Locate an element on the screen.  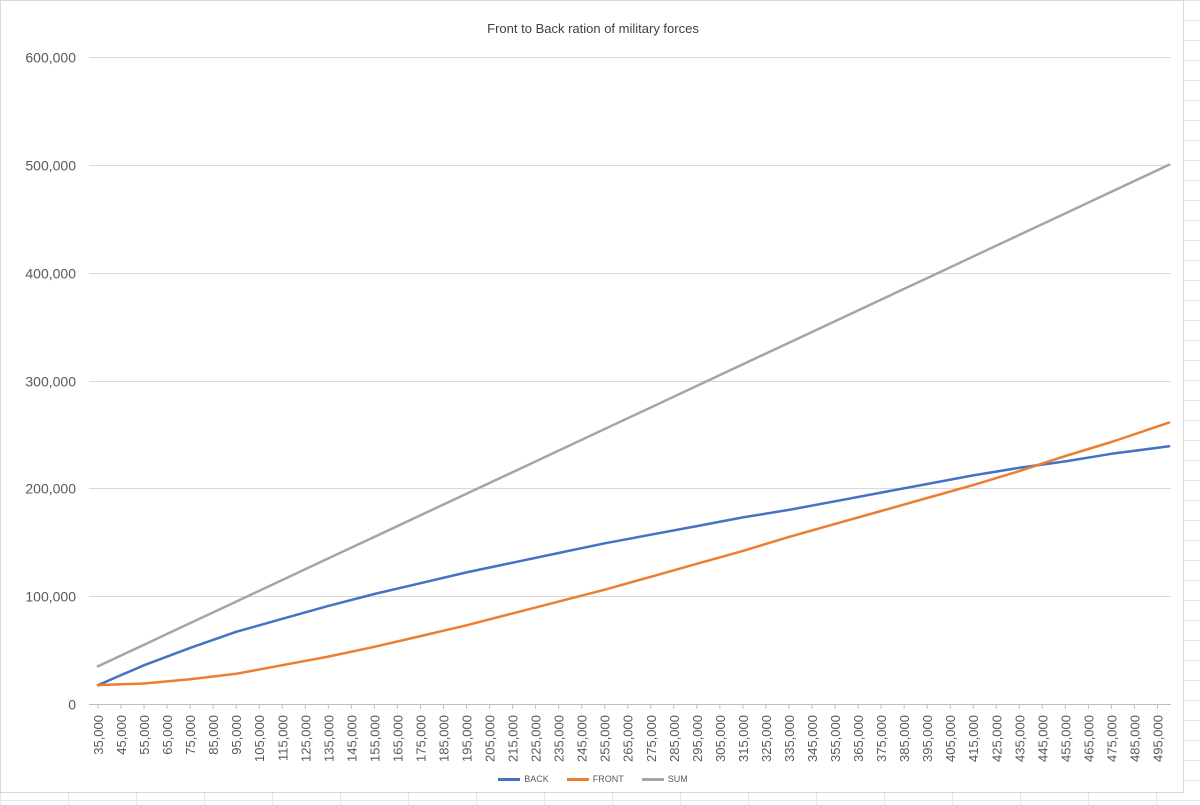
chart-legend: BACK FRONT SUM is located at coordinates (593, 779).